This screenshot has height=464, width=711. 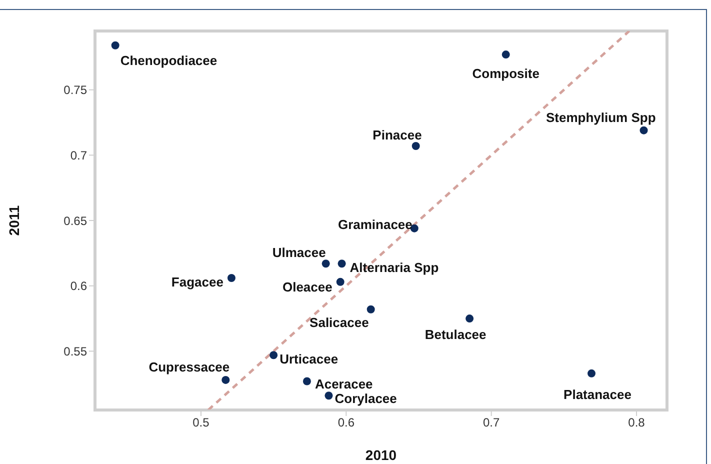 What do you see at coordinates (381, 455) in the screenshot?
I see `x-axis-title: 2010` at bounding box center [381, 455].